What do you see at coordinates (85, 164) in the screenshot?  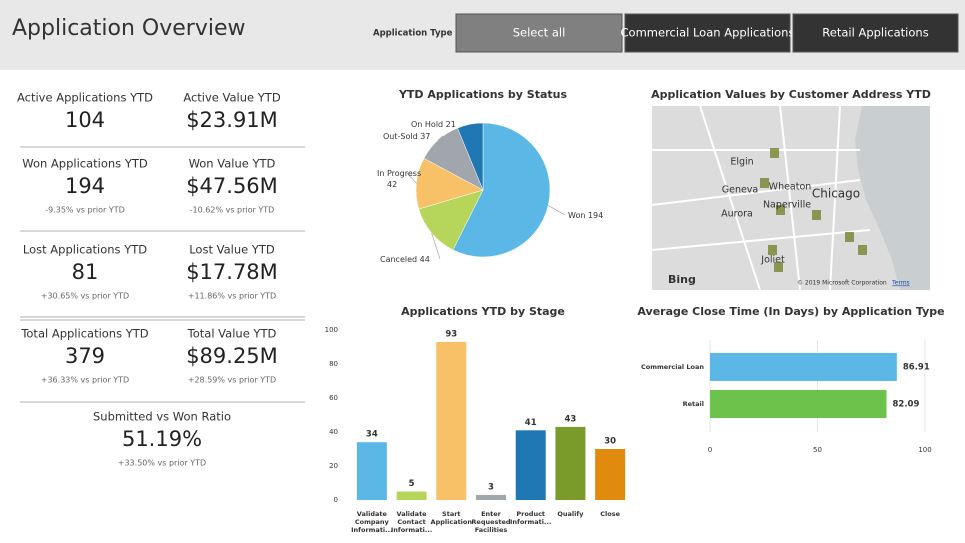 I see `kpi-label: Won Applications YTD` at bounding box center [85, 164].